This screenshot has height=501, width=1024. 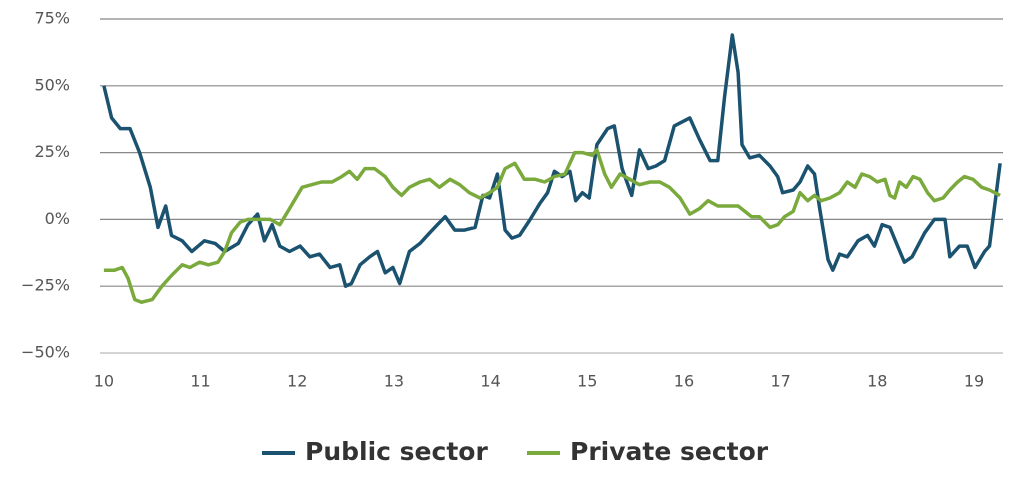 What do you see at coordinates (45, 352) in the screenshot?
I see `y-tick-label: −50%` at bounding box center [45, 352].